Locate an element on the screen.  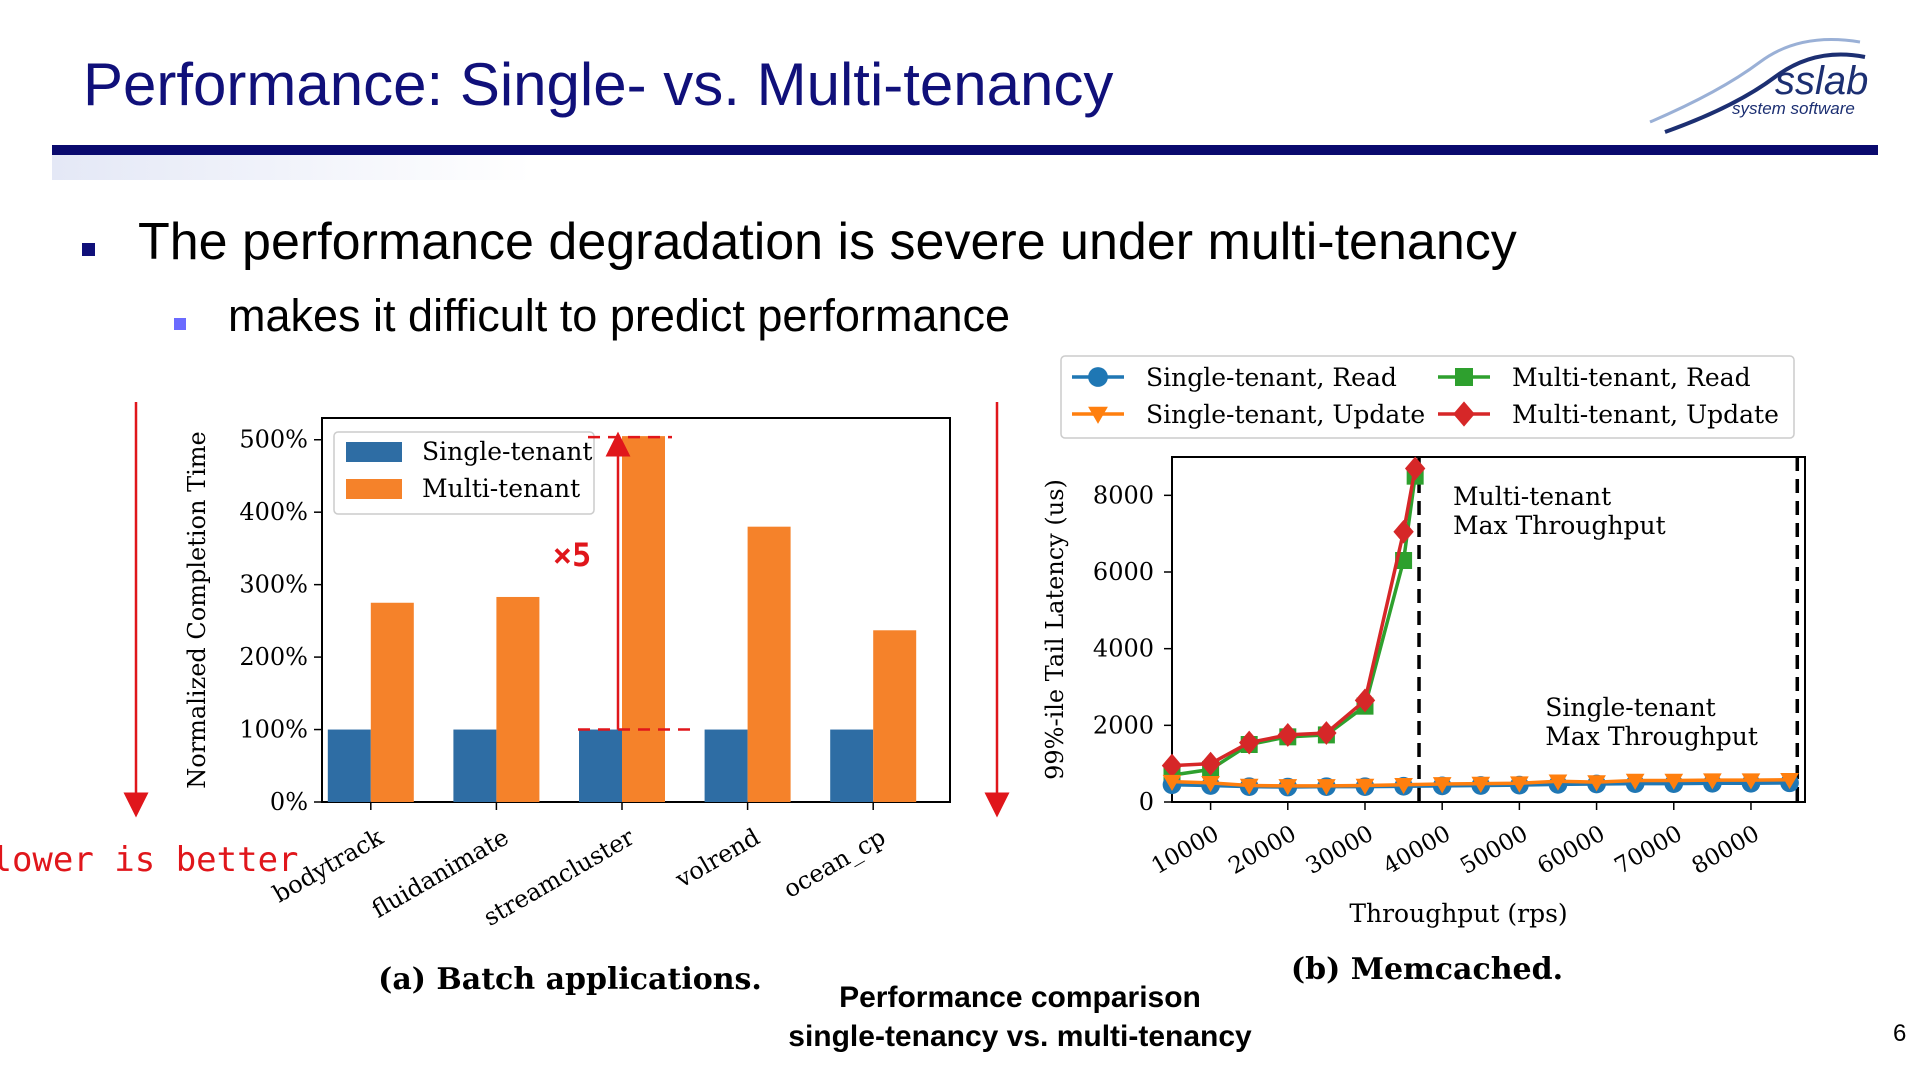
sub-bullet-marker is located at coordinates (180, 324).